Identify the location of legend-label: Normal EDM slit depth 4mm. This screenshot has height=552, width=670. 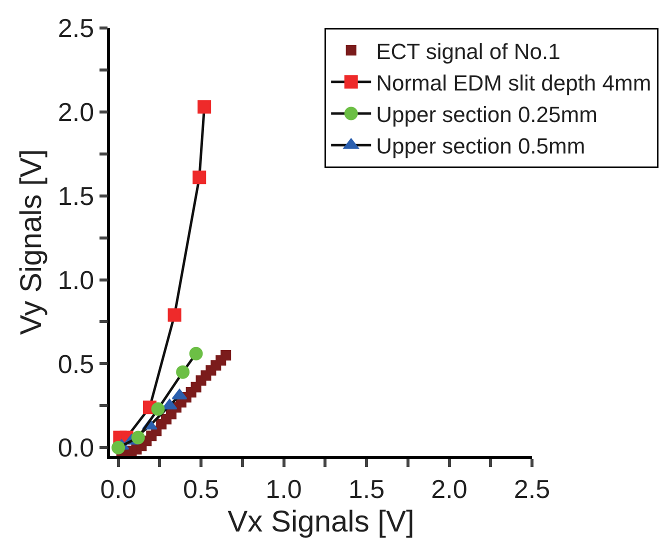
(514, 83).